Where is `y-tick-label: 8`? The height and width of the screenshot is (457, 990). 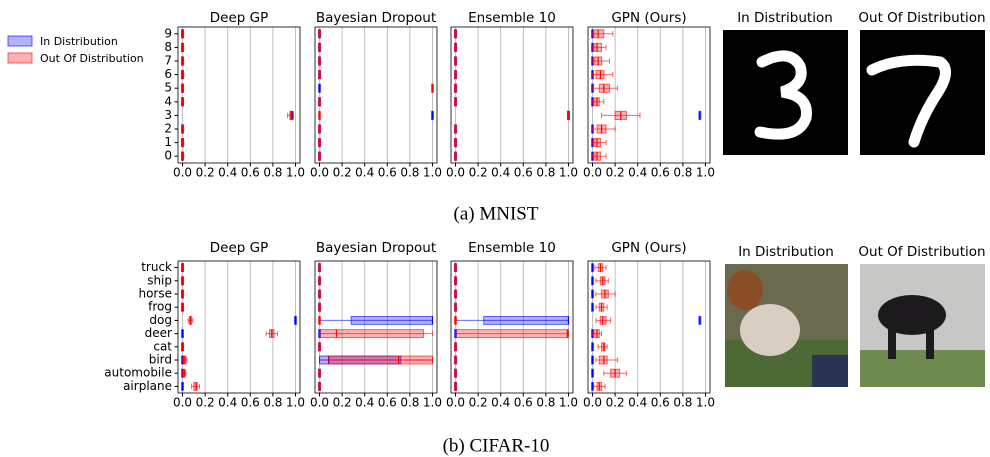 y-tick-label: 8 is located at coordinates (168, 47).